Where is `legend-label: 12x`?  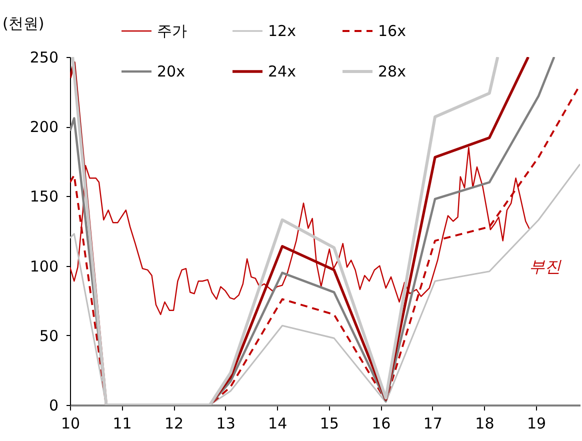 legend-label: 12x is located at coordinates (282, 31).